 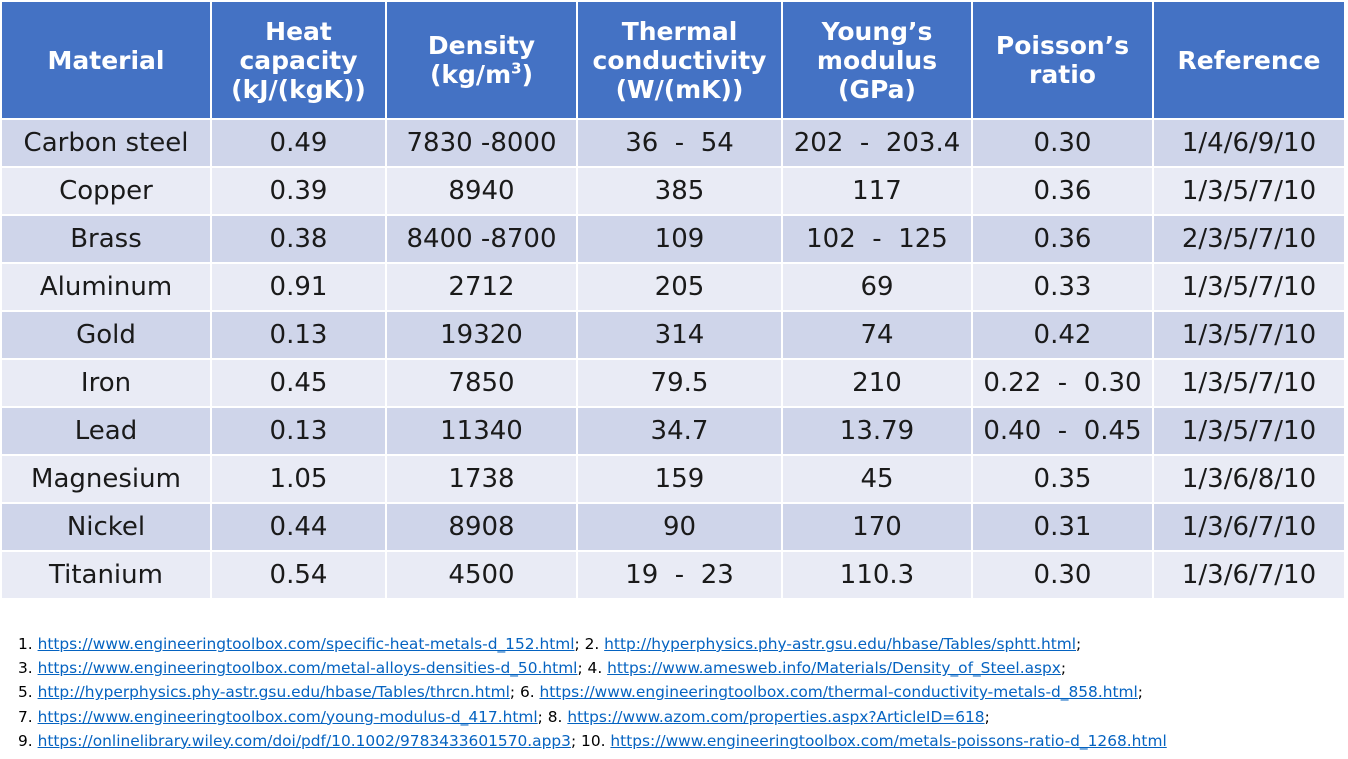 I want to click on table-row: Gold 0.13 19320 314 74 0.42 1/3/5/7/10, so click(x=673, y=335).